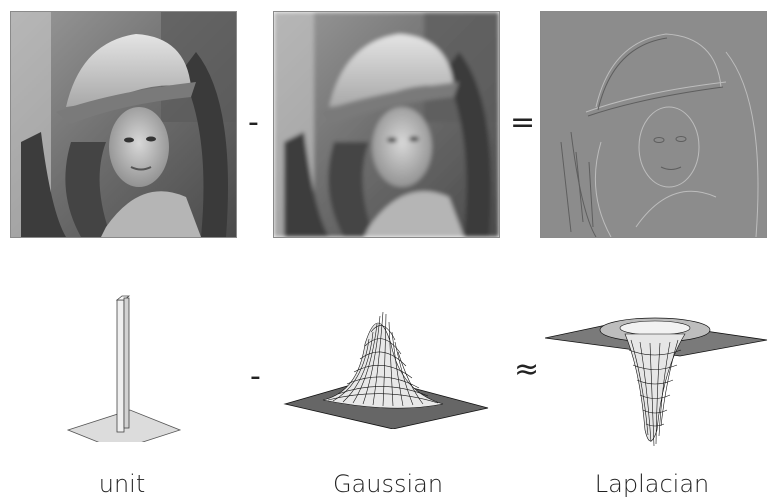  I want to click on laplacian-surface, so click(655, 390).